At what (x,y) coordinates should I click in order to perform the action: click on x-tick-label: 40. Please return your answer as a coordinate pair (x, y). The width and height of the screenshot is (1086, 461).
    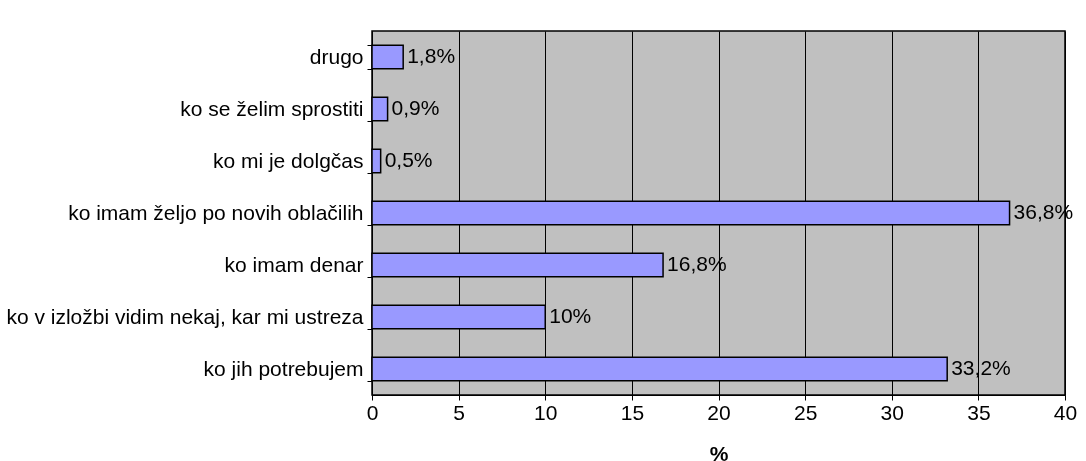
    Looking at the image, I should click on (1065, 412).